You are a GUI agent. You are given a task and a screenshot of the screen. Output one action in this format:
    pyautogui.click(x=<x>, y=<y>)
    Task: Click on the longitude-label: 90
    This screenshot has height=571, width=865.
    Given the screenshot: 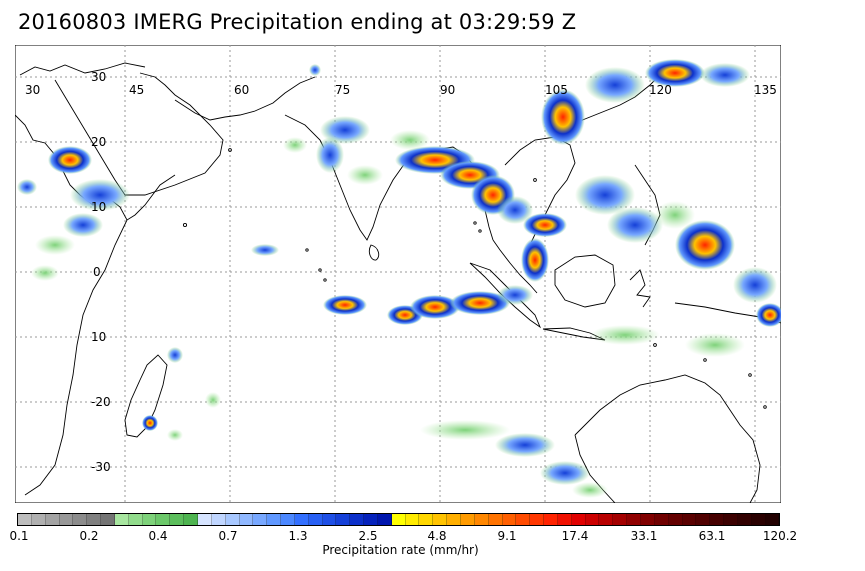 What is the action you would take?
    pyautogui.click(x=447, y=90)
    